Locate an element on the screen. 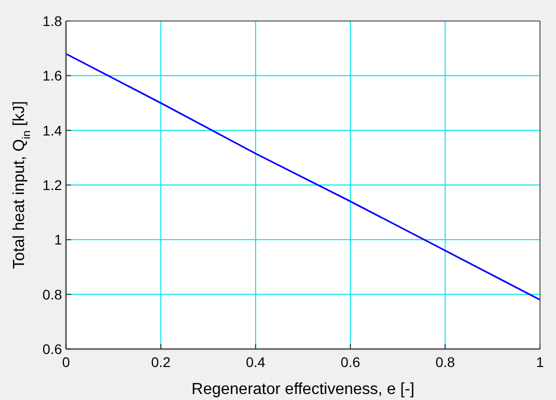 The width and height of the screenshot is (556, 400). x-tick-label: 0 is located at coordinates (66, 362).